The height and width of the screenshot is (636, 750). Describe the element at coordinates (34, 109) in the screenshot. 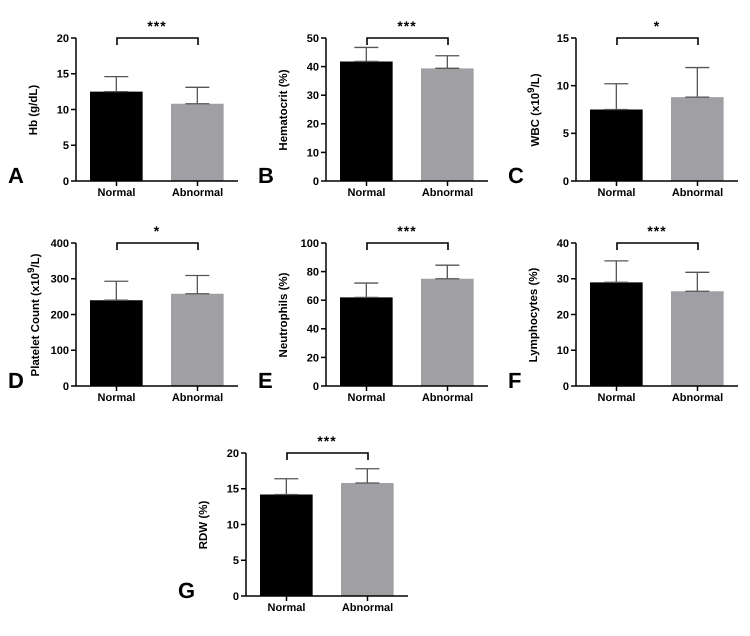

I see `y-axis-title: Hb (g/dL)` at that location.